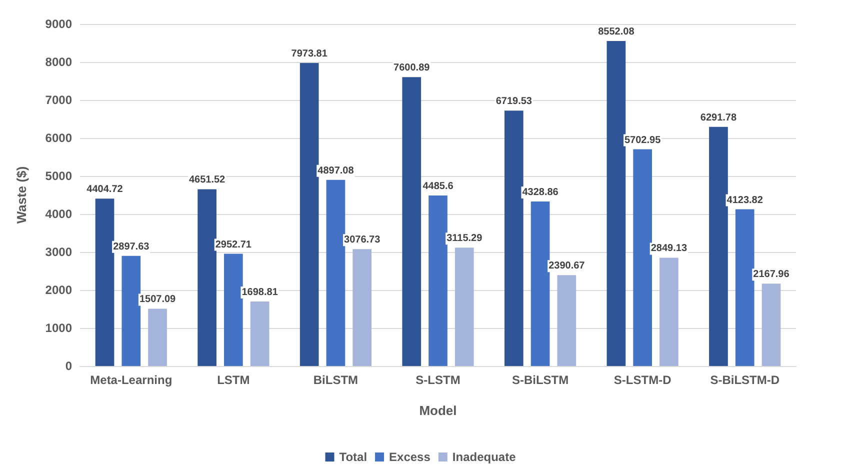  What do you see at coordinates (567, 266) in the screenshot?
I see `data-label: 2390.67` at bounding box center [567, 266].